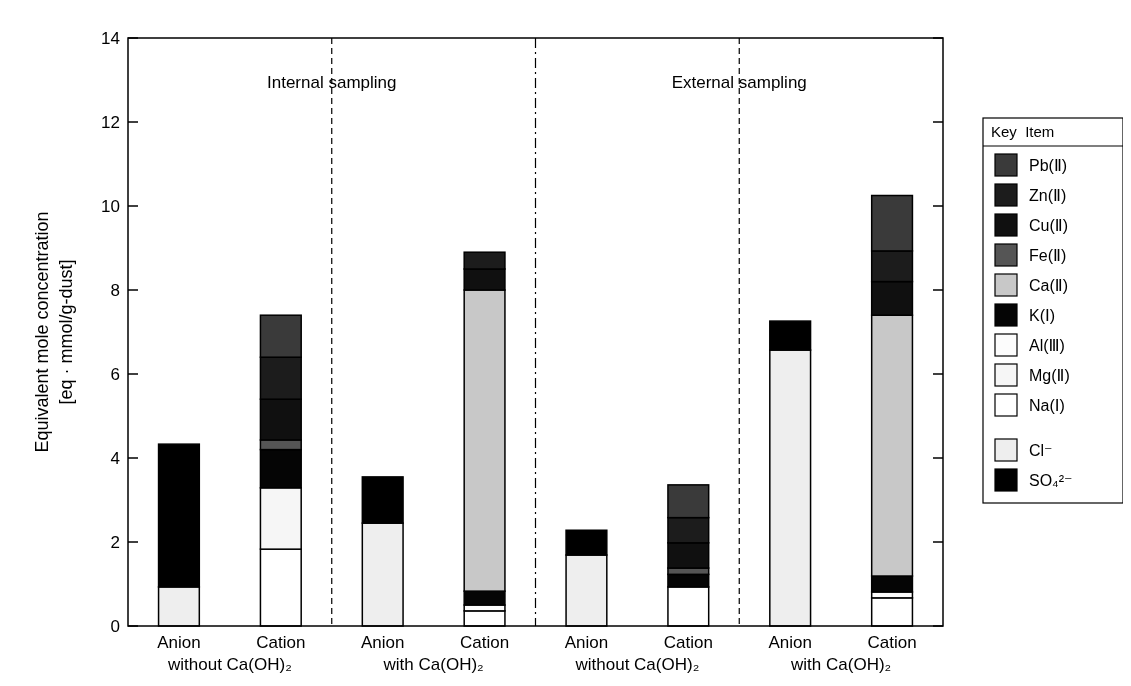 This screenshot has width=1131, height=686. Describe the element at coordinates (115, 290) in the screenshot. I see `y-tick-label: 8` at that location.